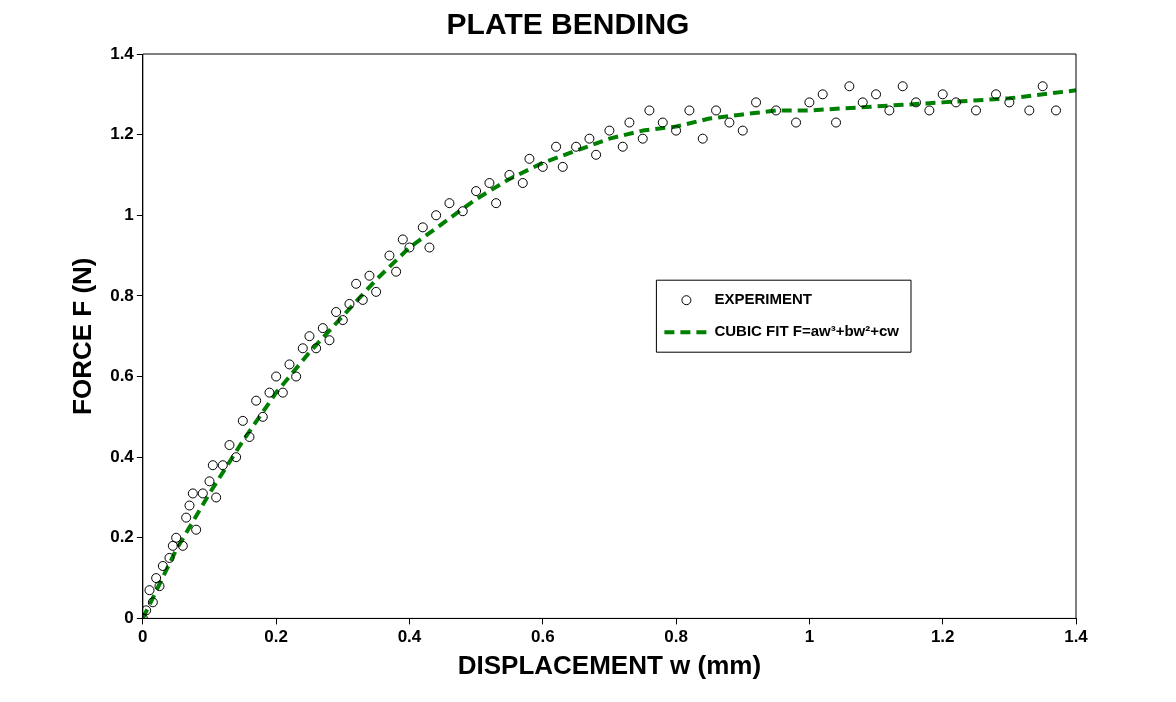 The image size is (1176, 702). I want to click on x-axis-title: DISPLACEMENT w (mm), so click(609, 664).